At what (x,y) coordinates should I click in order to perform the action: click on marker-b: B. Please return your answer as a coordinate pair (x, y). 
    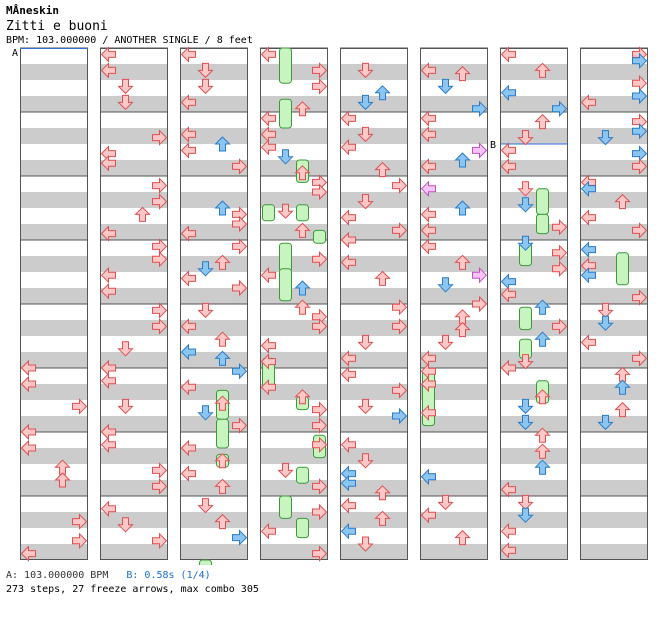
    Looking at the image, I should click on (493, 145).